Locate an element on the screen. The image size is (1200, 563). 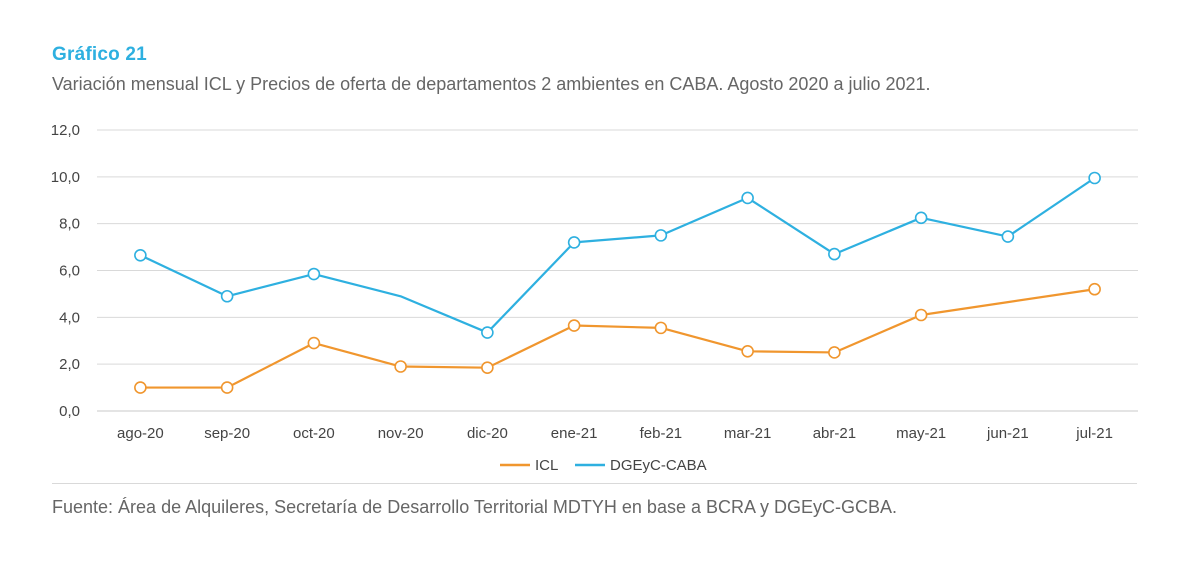
y-tick-label: 12,0 is located at coordinates (65, 130).